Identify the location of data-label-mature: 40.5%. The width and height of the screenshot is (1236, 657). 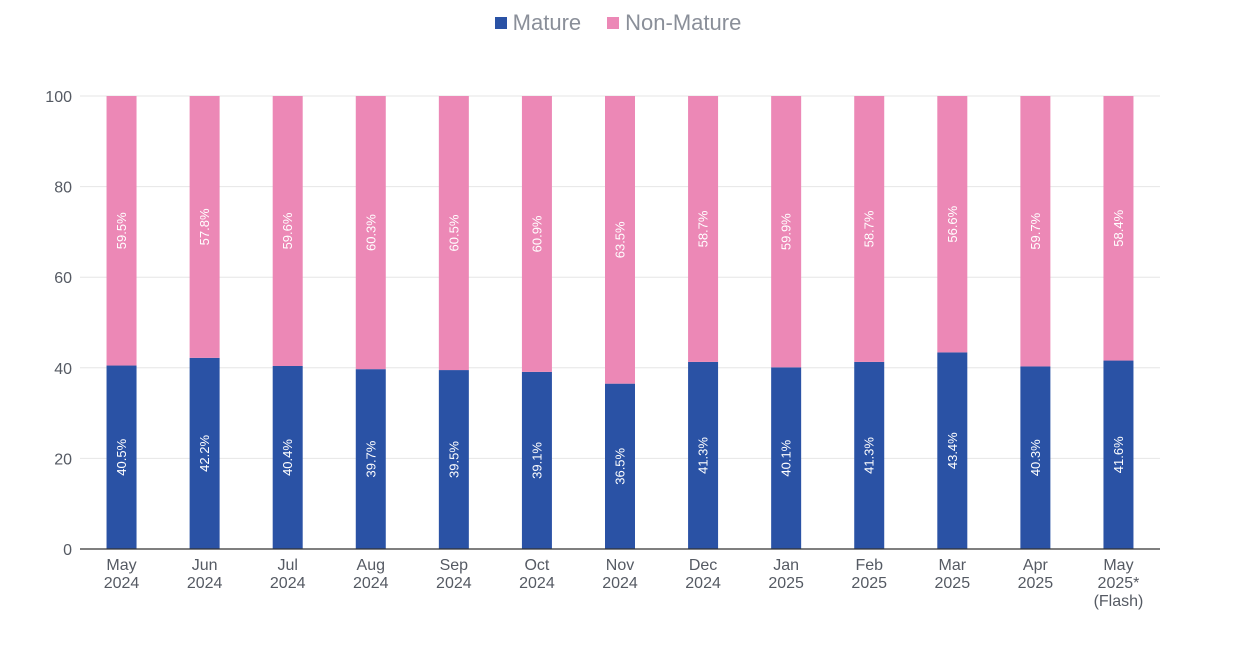
(121, 456).